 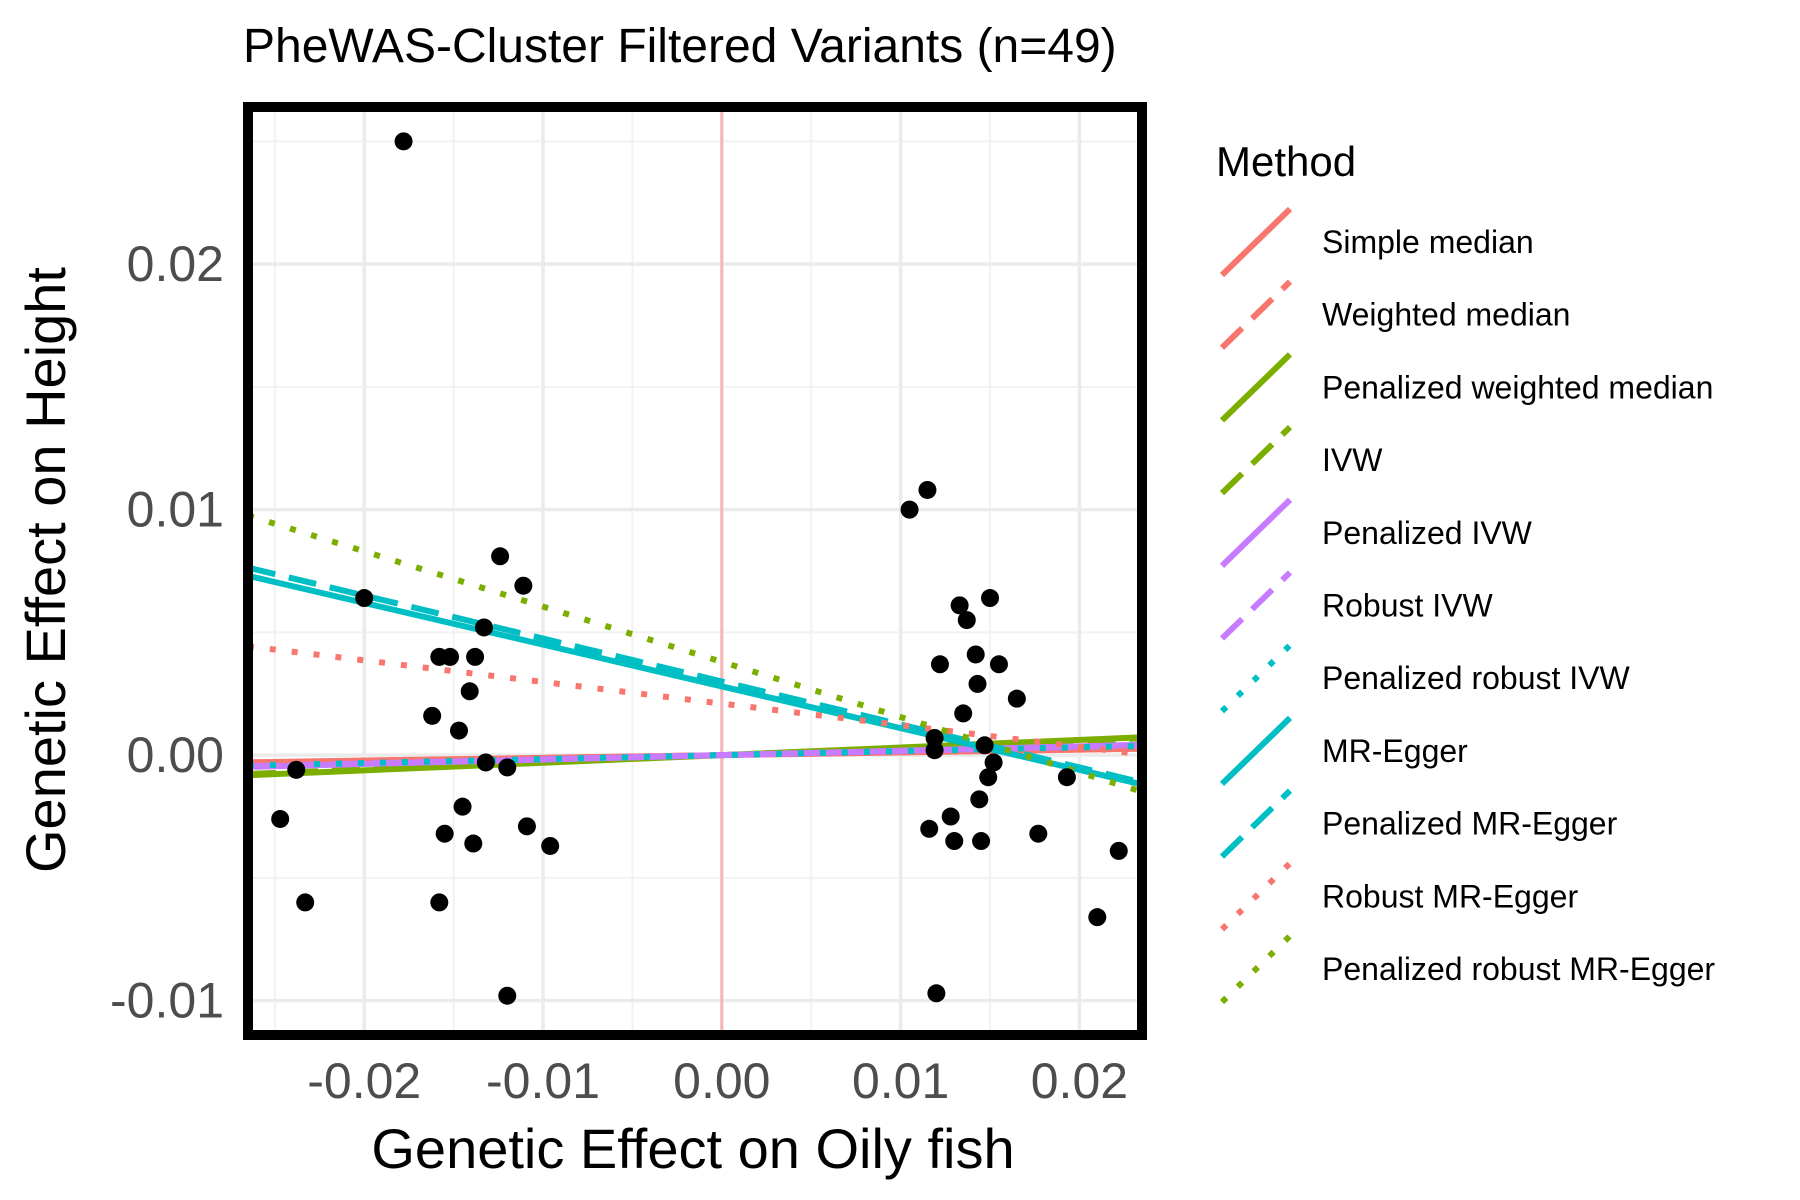 I want to click on x-tick-label: -0.01, so click(x=543, y=1081).